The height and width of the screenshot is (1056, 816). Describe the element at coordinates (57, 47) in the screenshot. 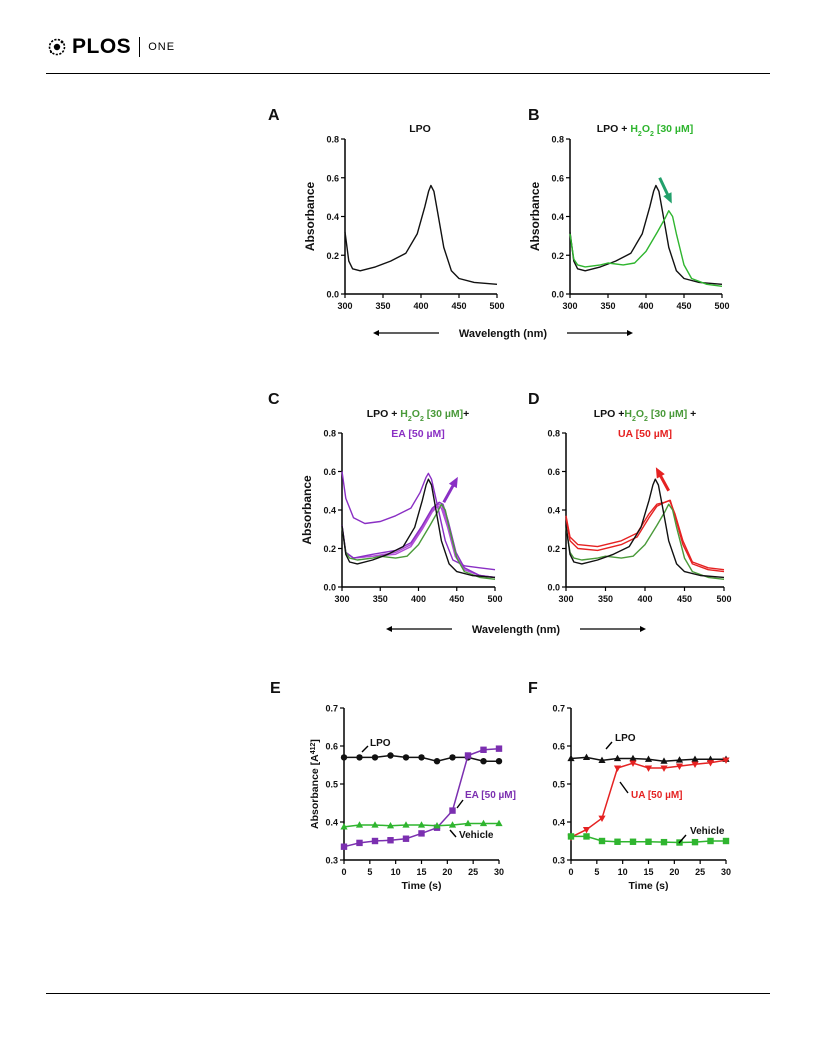

I see `plos-logo-icon` at that location.